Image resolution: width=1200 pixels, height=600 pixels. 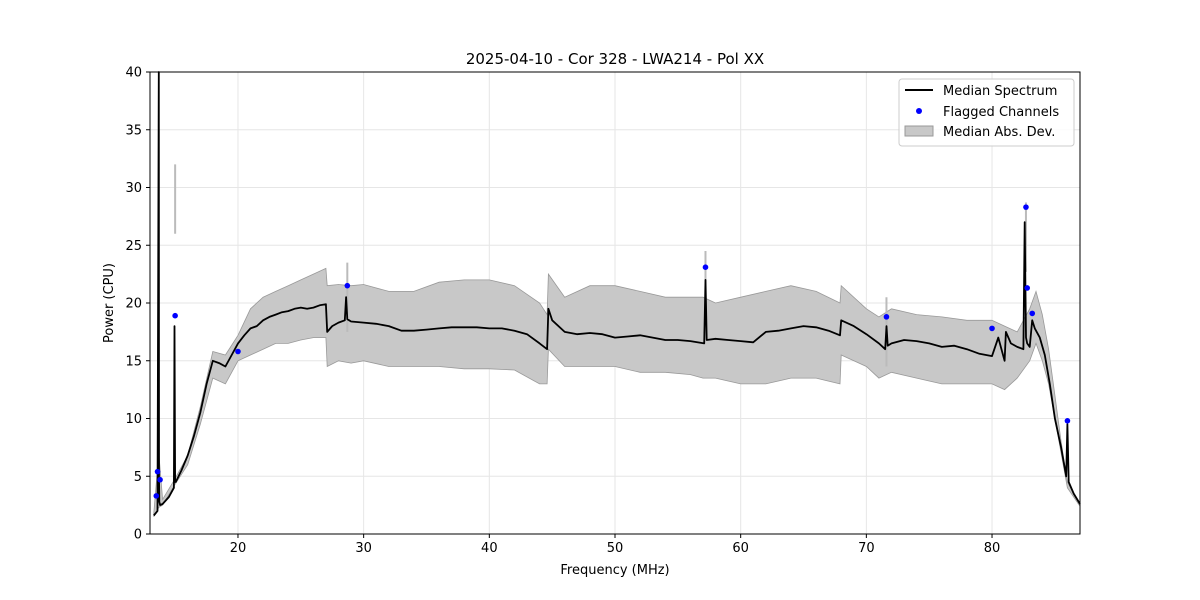 What do you see at coordinates (138, 477) in the screenshot?
I see `y-tick-label: 5` at bounding box center [138, 477].